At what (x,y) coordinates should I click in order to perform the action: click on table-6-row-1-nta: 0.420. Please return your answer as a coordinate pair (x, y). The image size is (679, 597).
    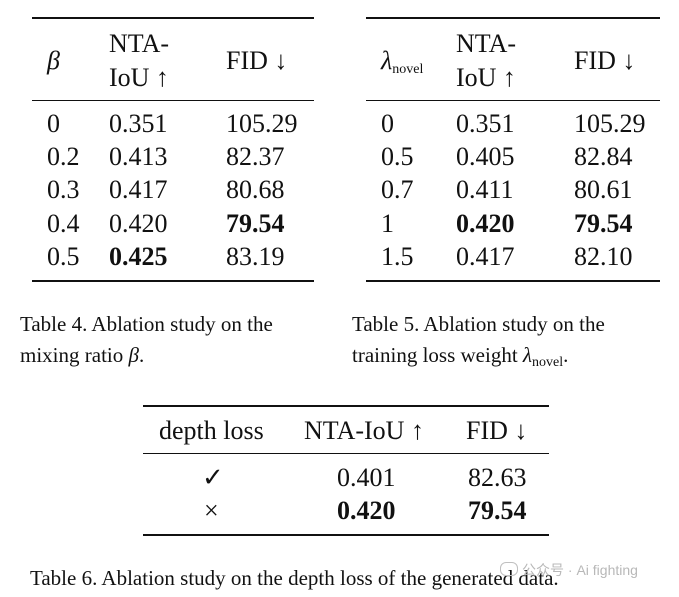
    Looking at the image, I should click on (366, 510).